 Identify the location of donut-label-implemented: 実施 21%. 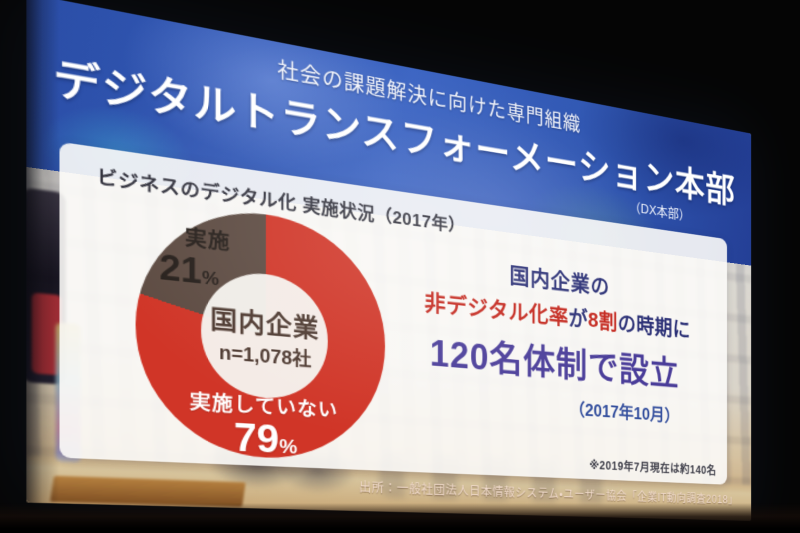
(194, 255).